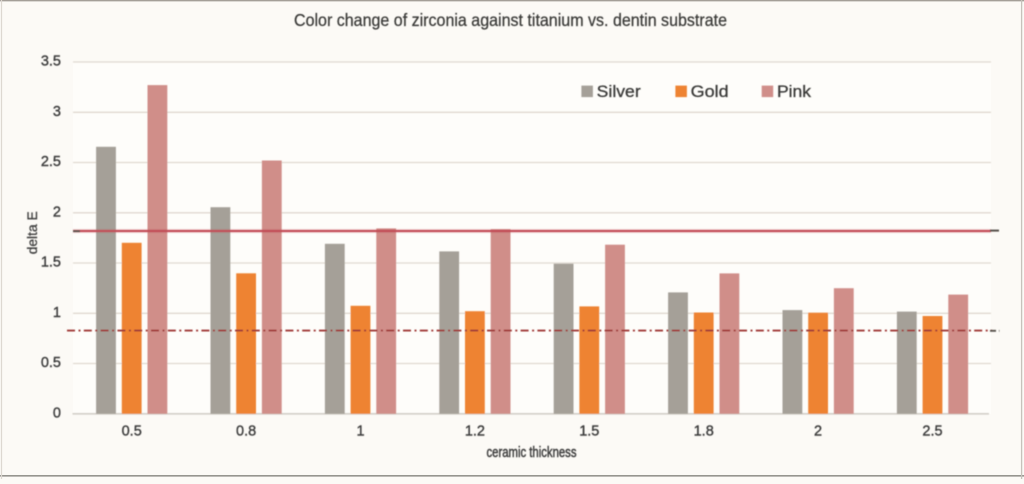  Describe the element at coordinates (32, 232) in the screenshot. I see `svg-text: delta E` at that location.